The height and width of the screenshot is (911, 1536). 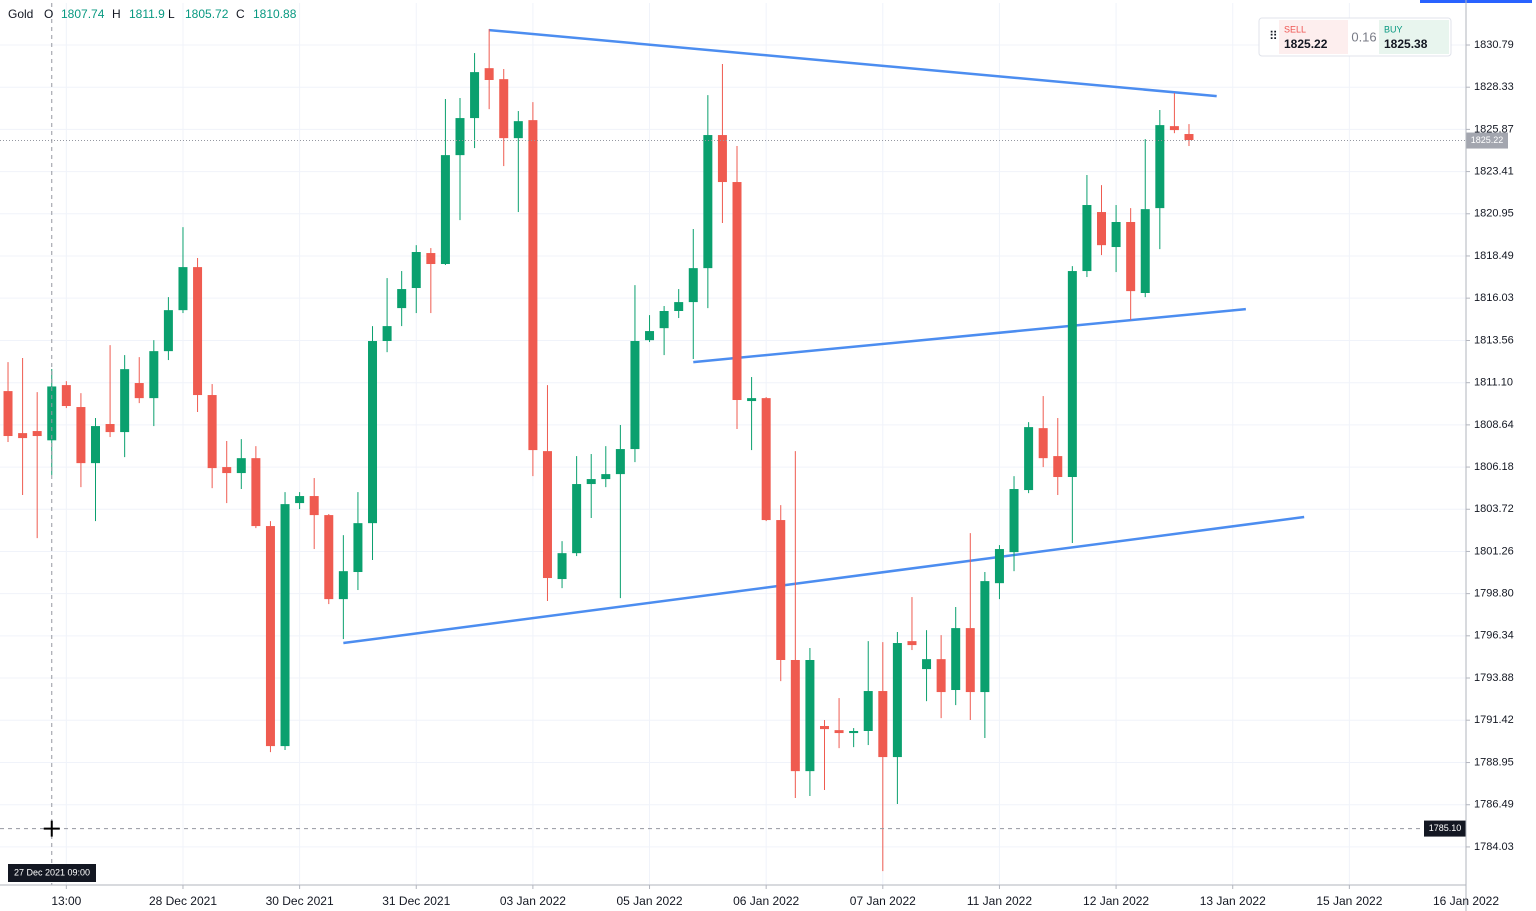 What do you see at coordinates (1494, 467) in the screenshot?
I see `y-tick-label: 1806.18` at bounding box center [1494, 467].